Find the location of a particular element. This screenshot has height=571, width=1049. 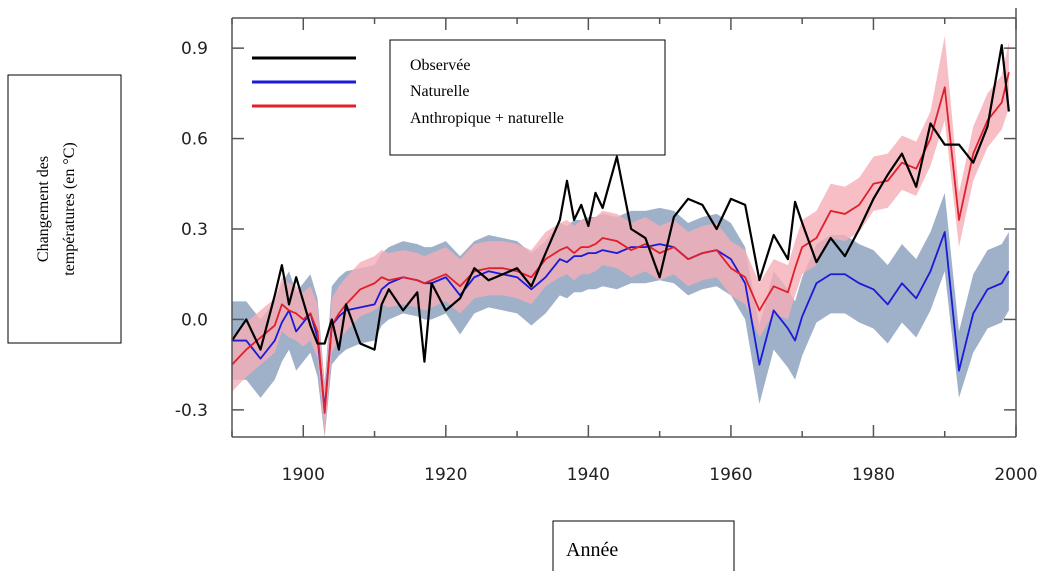

x-tick-label: 2000 is located at coordinates (1015, 475).